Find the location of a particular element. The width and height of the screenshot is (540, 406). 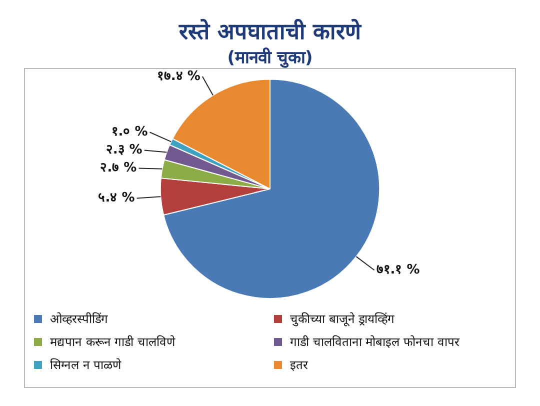

legend-label: गाडी चालविताना मोबाइल फोनचा वापर is located at coordinates (375, 342).